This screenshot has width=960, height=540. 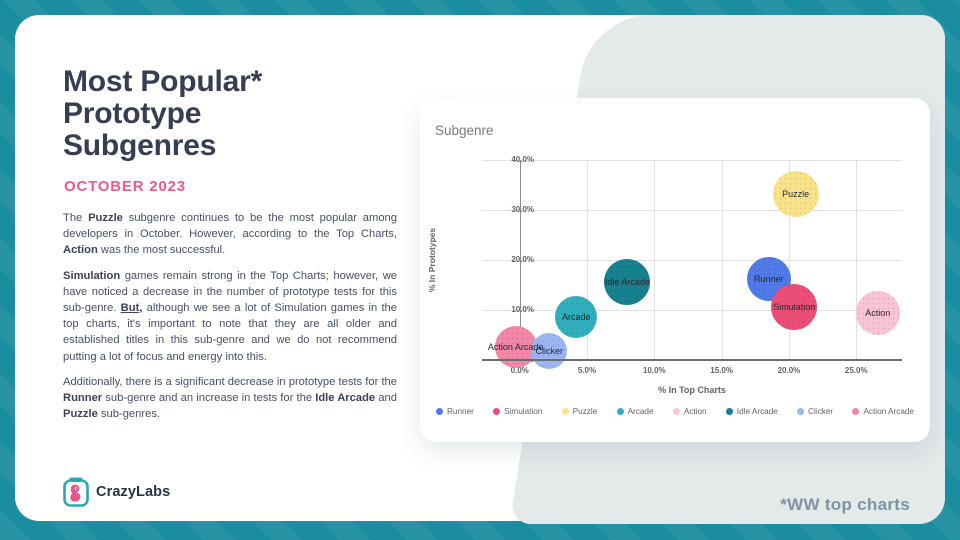 What do you see at coordinates (640, 411) in the screenshot?
I see `legend-label: Arcade` at bounding box center [640, 411].